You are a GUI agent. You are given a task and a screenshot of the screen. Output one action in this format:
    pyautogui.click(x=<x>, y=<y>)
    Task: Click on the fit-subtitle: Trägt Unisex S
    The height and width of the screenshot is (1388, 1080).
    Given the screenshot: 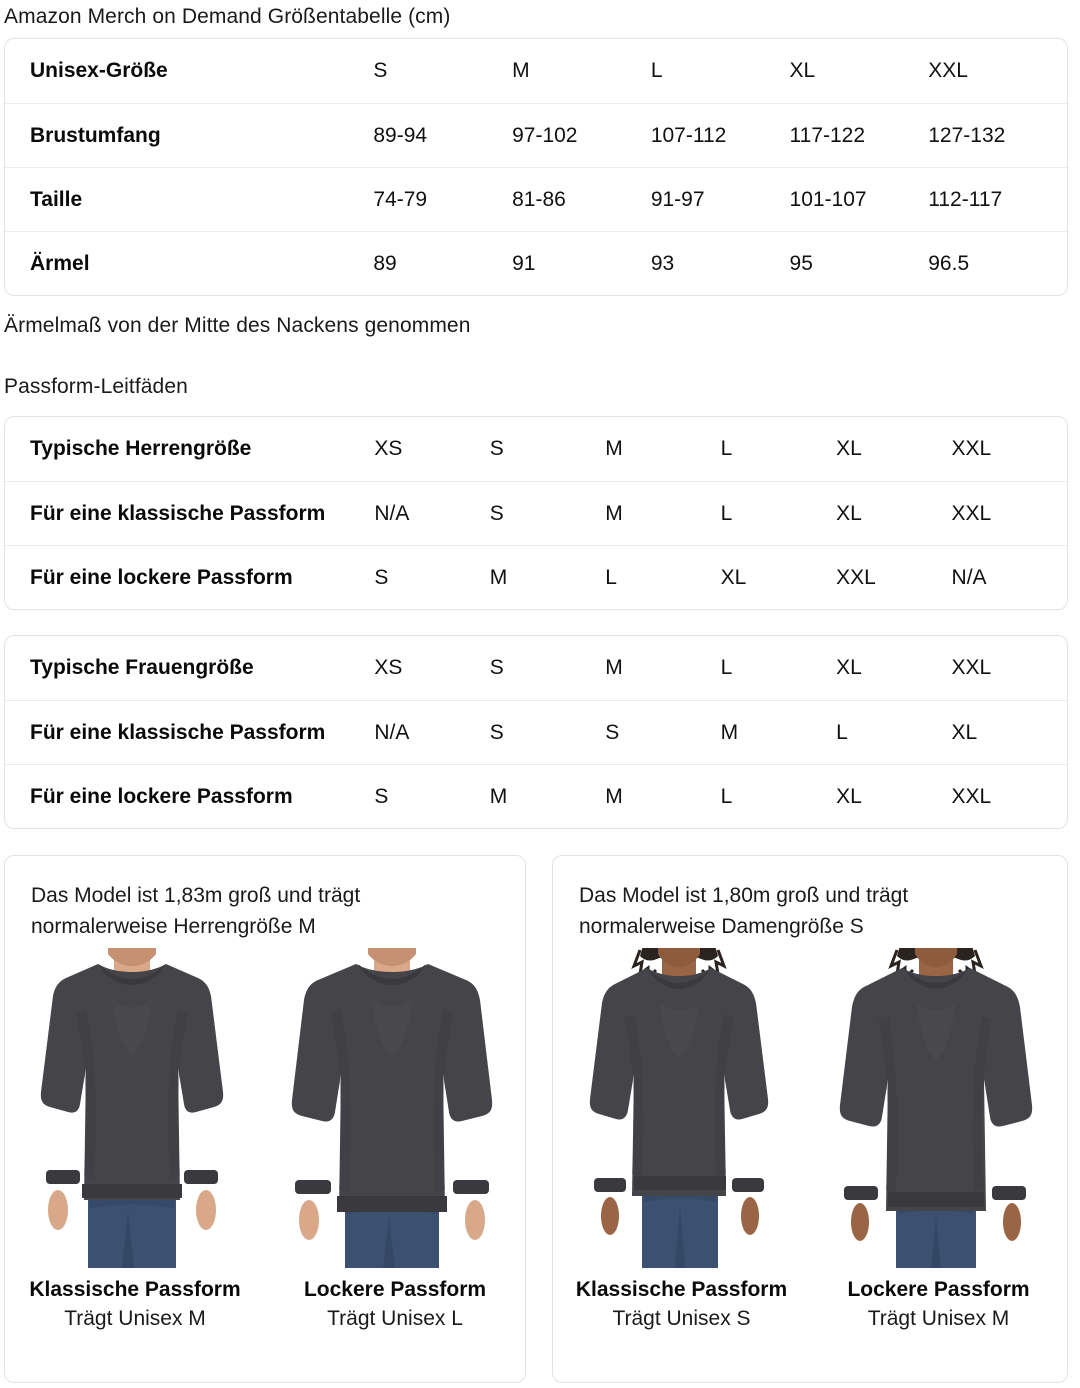 What is the action you would take?
    pyautogui.click(x=681, y=1318)
    